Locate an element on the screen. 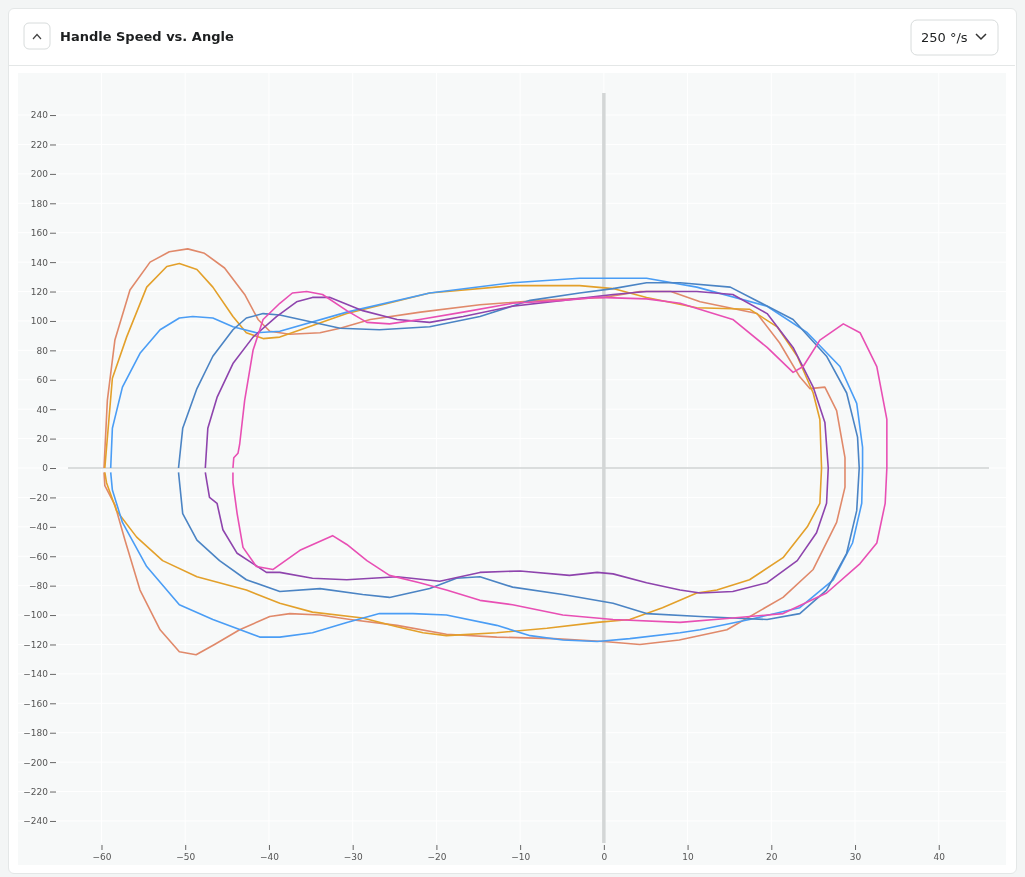  y-tick-label: 240 is located at coordinates (39, 115).